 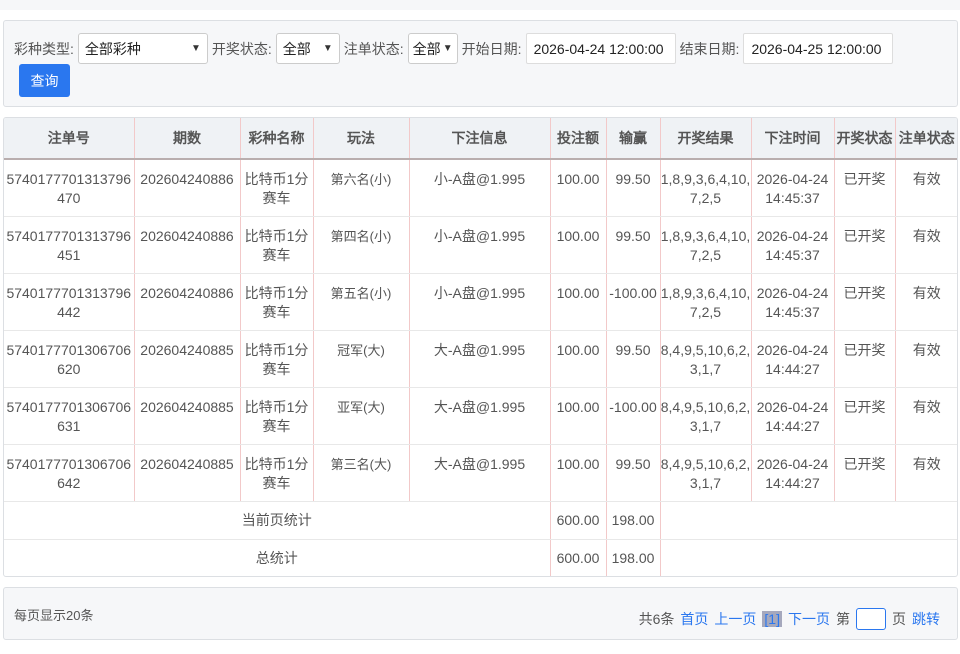 I want to click on page-summary-row: 当前页统计 600.00 198.00, so click(x=480, y=520).